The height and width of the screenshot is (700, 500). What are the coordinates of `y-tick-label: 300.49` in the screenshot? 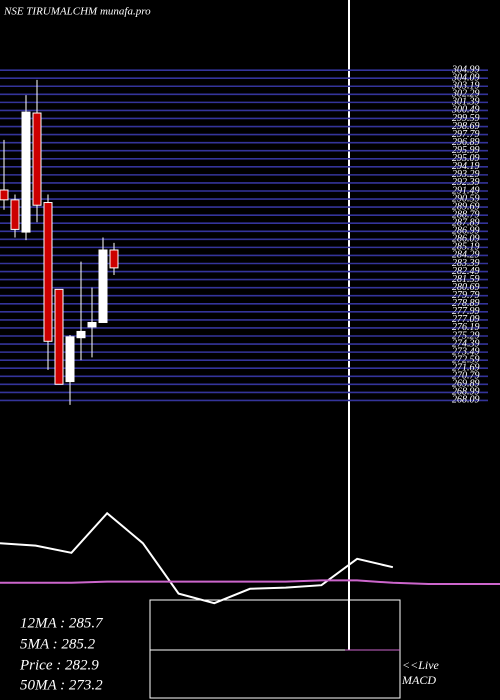 It's located at (465, 110).